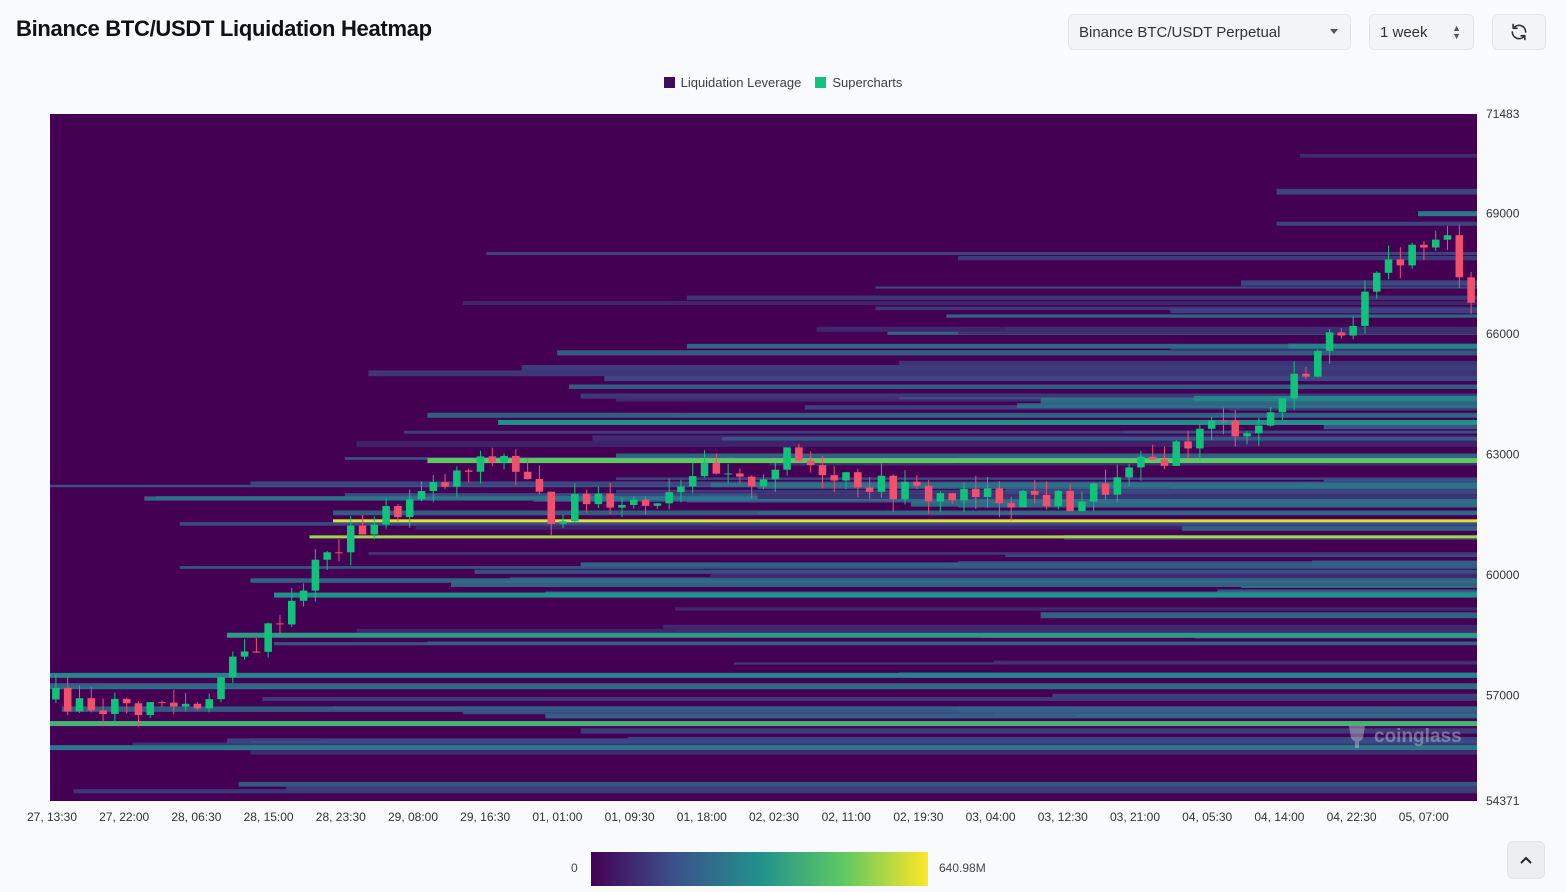 The height and width of the screenshot is (892, 1566). What do you see at coordinates (1180, 32) in the screenshot?
I see `exchange-select-value: Binance BTC/USDT Perpetual` at bounding box center [1180, 32].